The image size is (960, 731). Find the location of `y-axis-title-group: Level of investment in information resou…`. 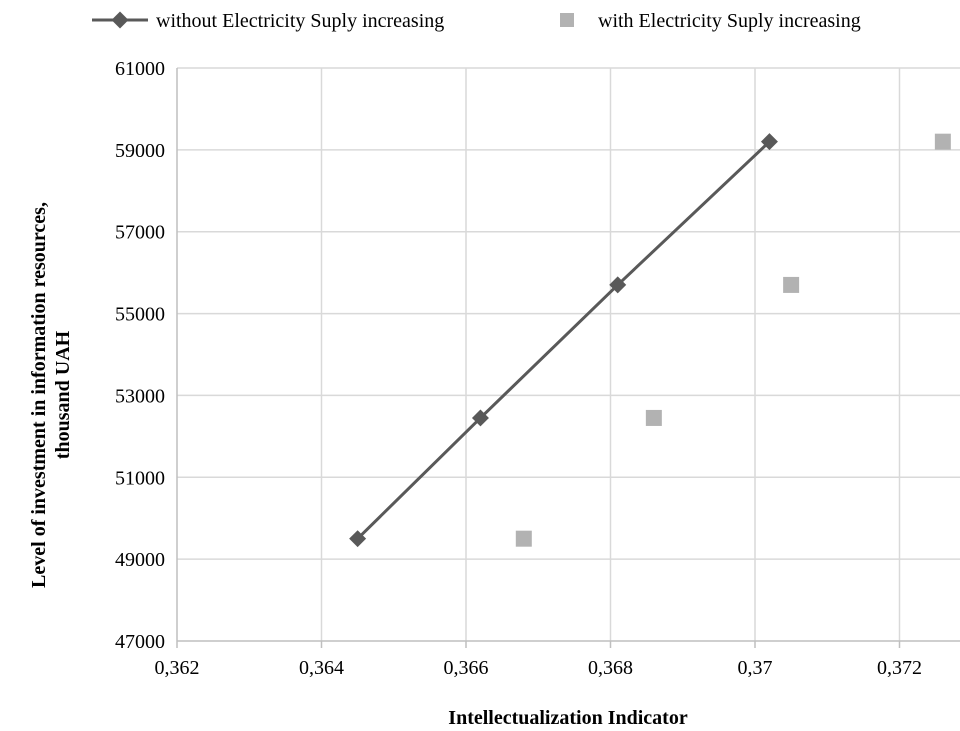

y-axis-title-group: Level of investment in information resou… is located at coordinates (51, 395).